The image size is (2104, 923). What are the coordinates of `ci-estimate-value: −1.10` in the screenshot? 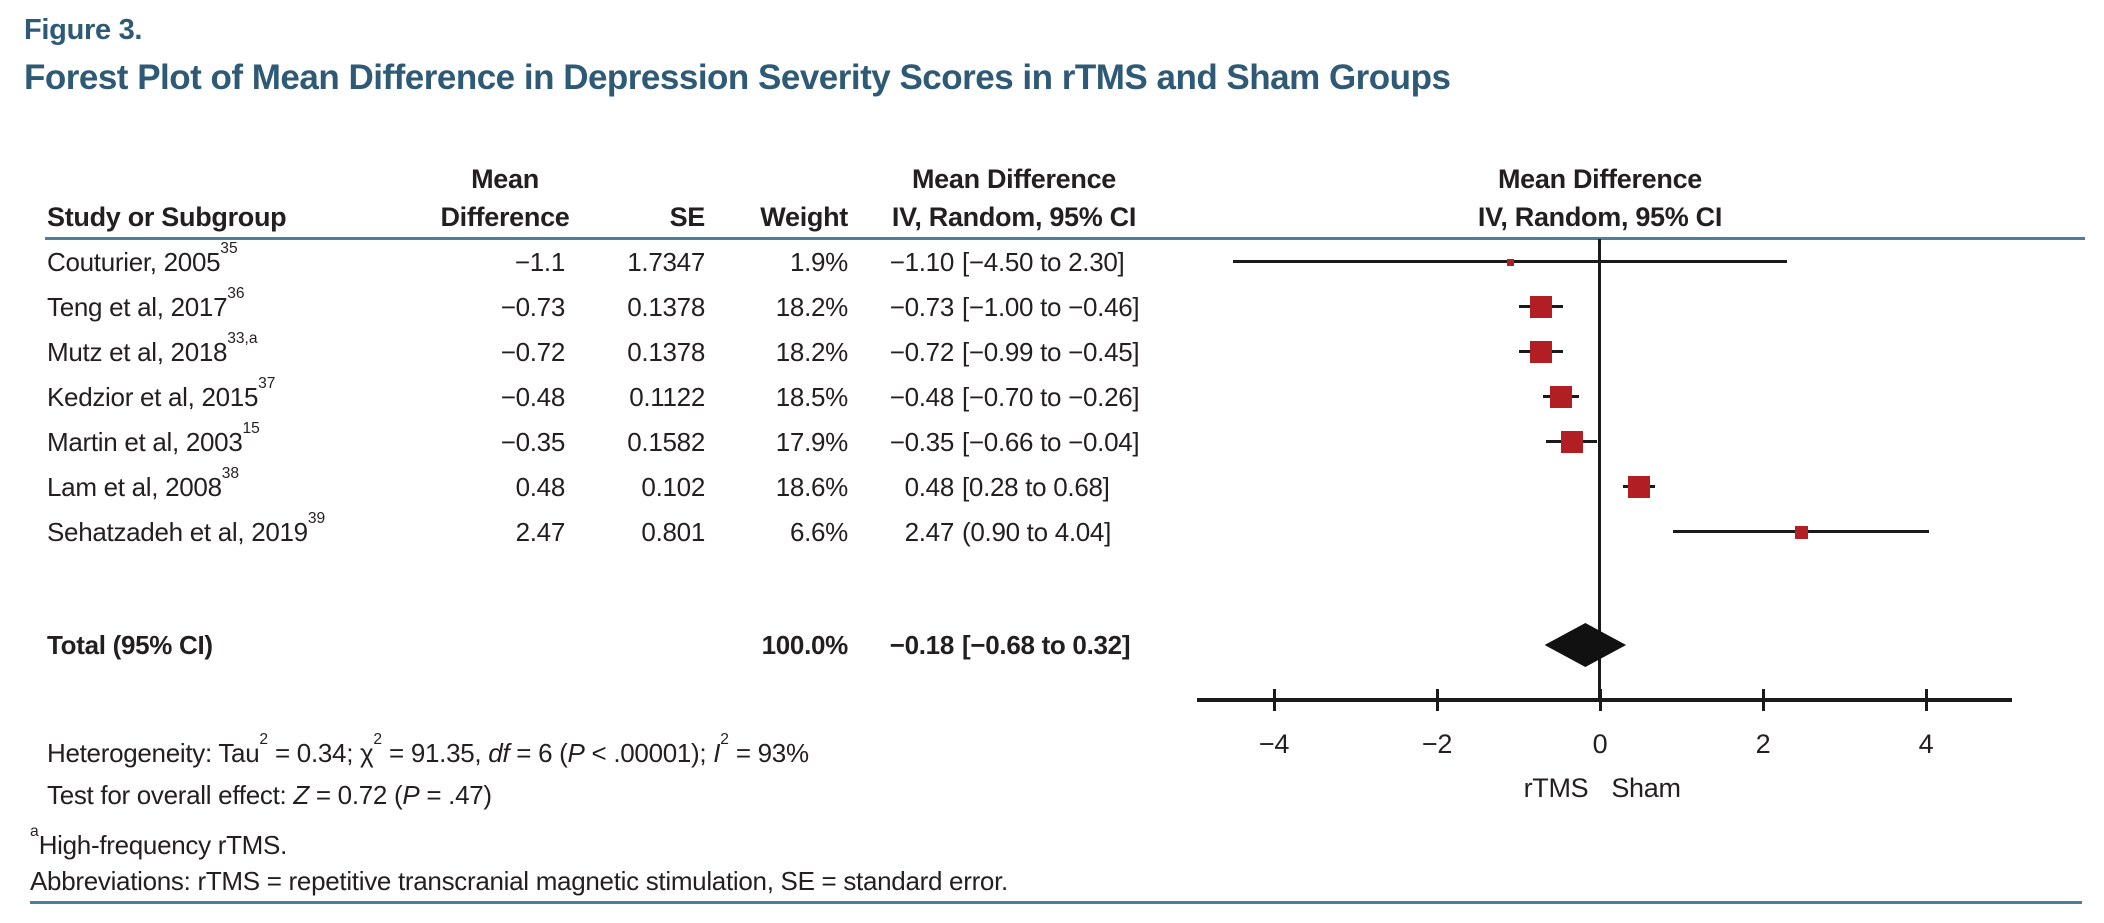 It's located at (922, 262).